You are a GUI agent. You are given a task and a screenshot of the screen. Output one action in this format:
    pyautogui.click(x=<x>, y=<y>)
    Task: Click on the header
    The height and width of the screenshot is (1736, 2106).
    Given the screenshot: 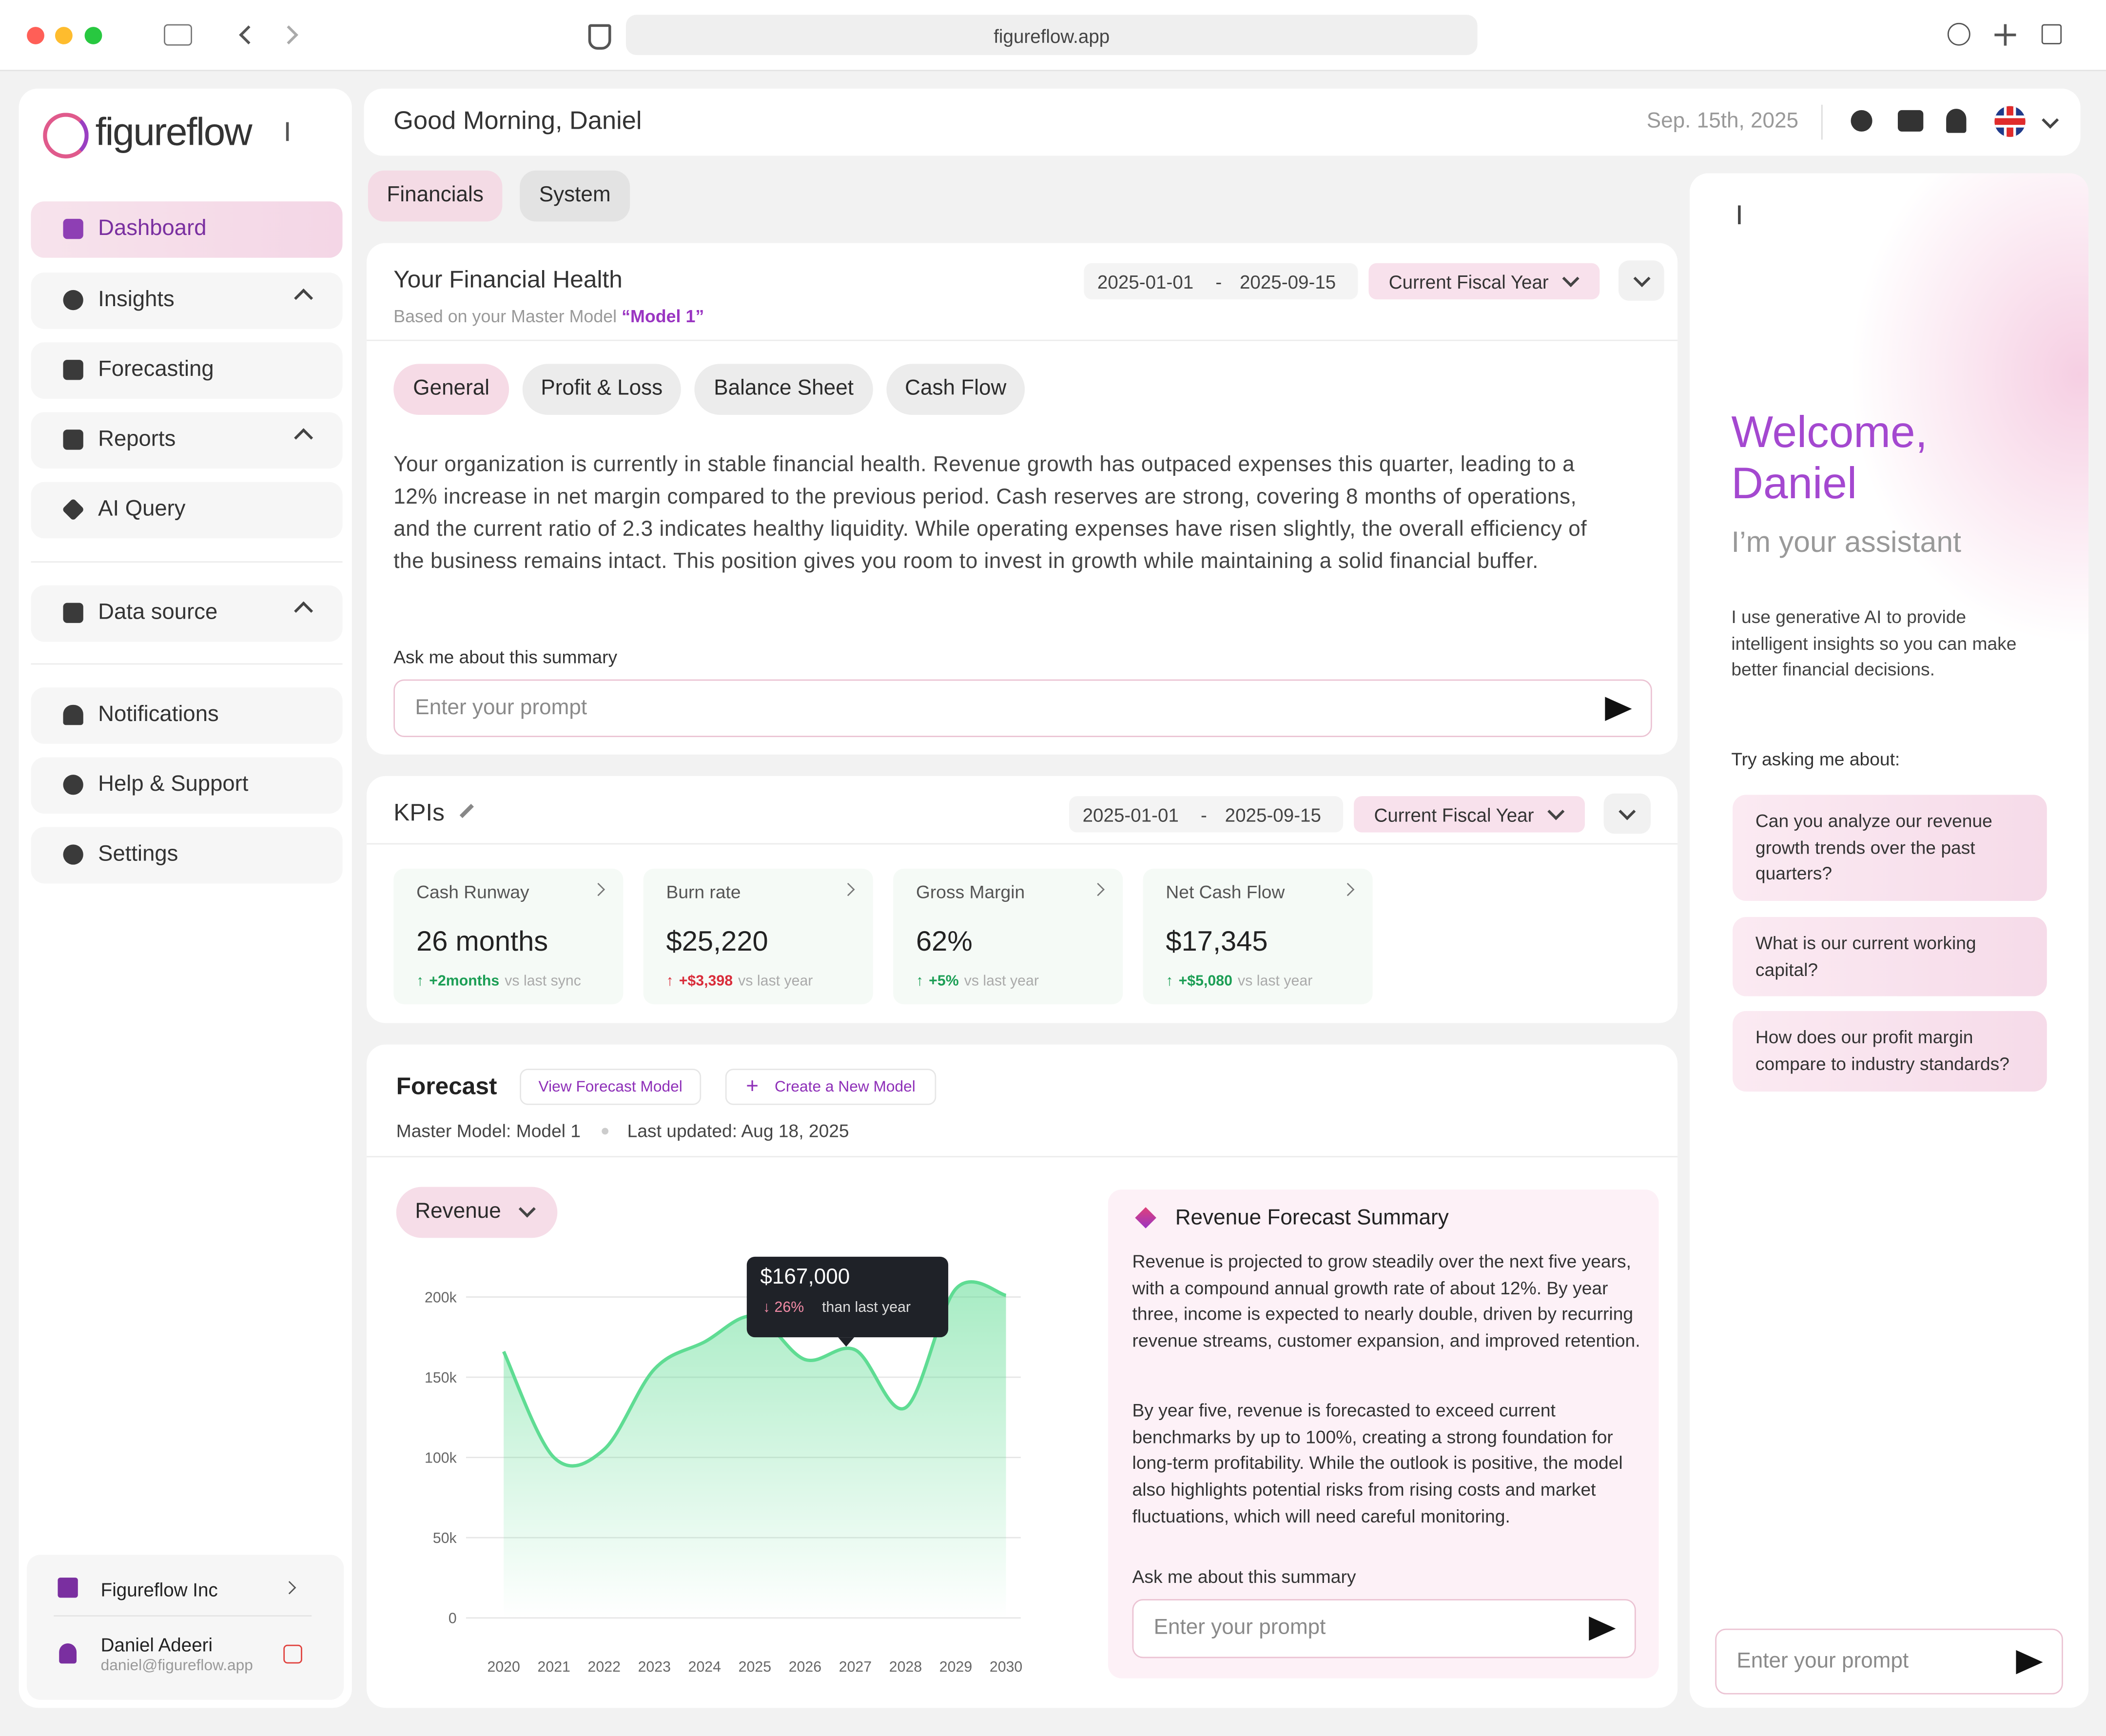 What is the action you would take?
    pyautogui.click(x=1222, y=122)
    